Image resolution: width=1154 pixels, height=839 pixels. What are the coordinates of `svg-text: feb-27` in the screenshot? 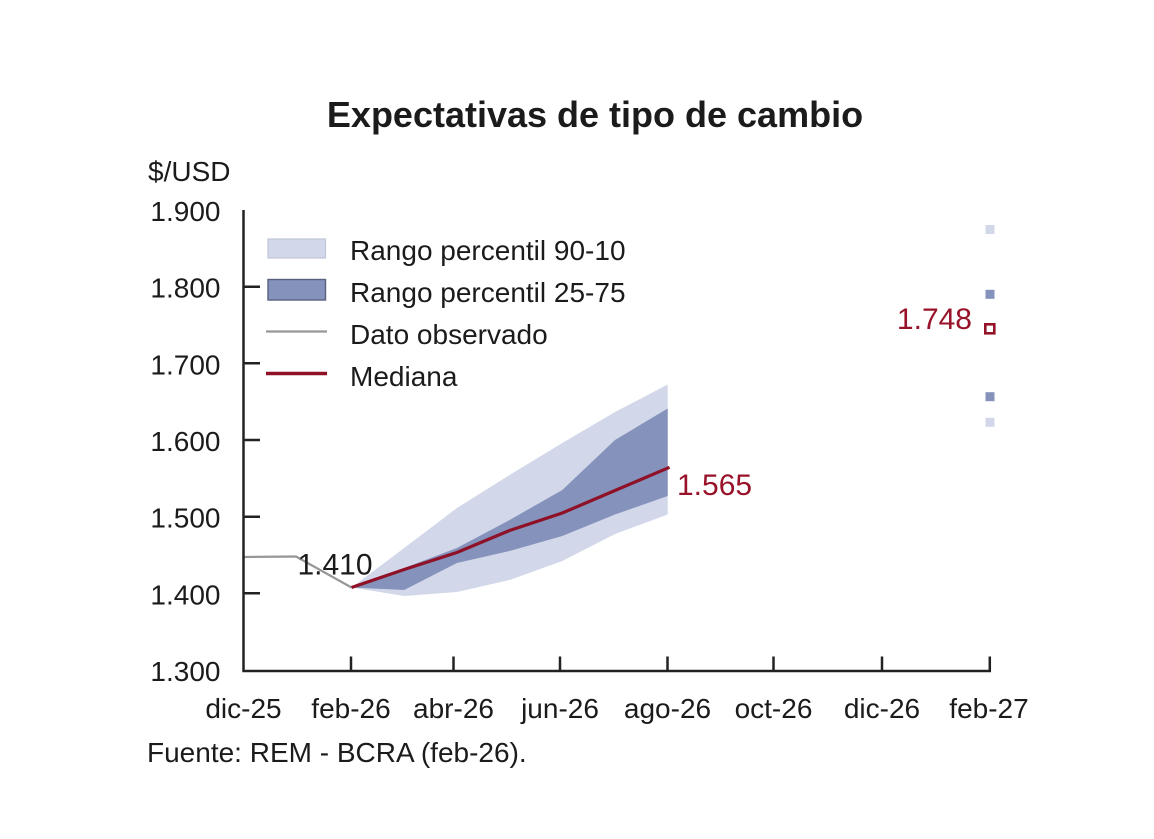 It's located at (988, 708).